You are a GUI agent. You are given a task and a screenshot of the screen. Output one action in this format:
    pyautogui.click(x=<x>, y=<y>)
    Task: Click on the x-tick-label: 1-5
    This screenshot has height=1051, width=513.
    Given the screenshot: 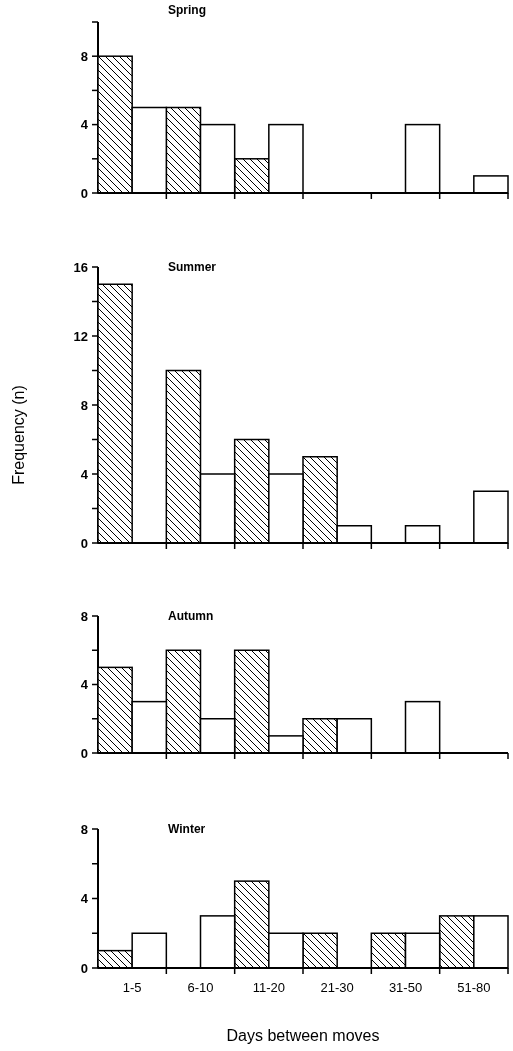 What is the action you would take?
    pyautogui.click(x=132, y=987)
    